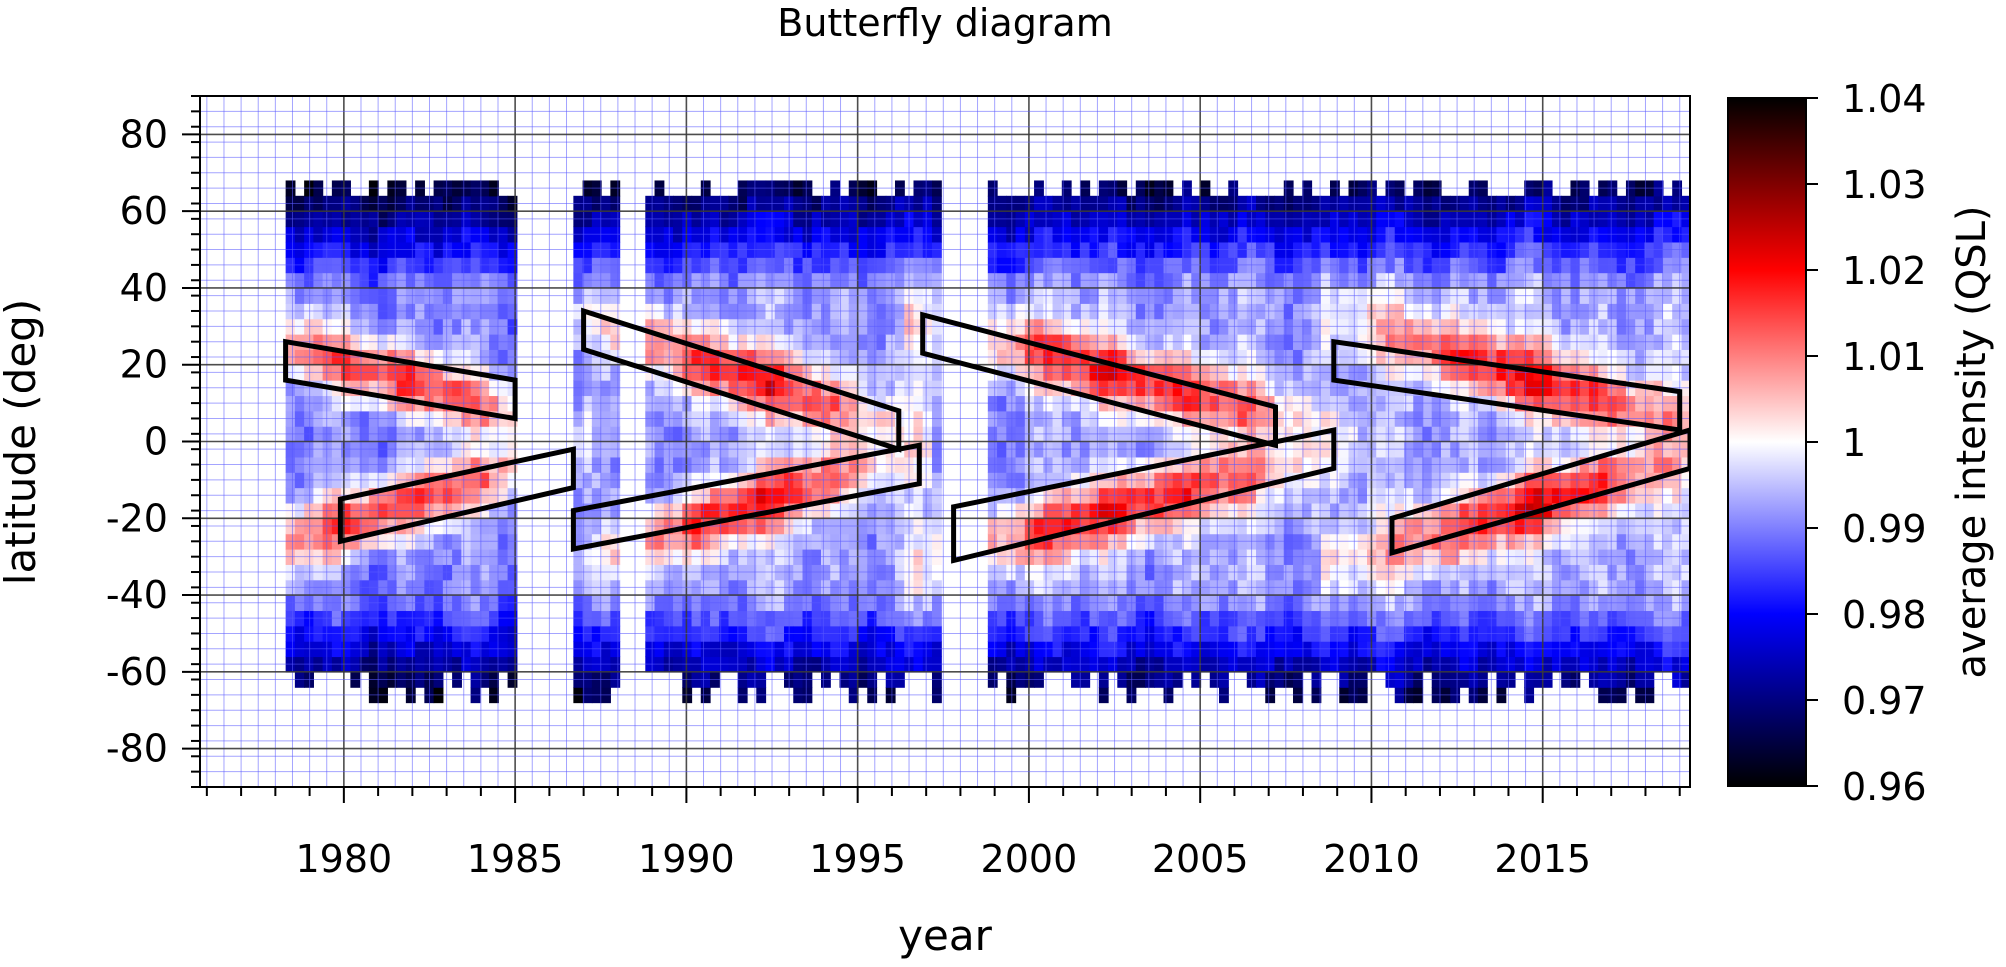 The image size is (2006, 967). I want to click on annotation-polygon-cycle-24-south, so click(1539, 492).